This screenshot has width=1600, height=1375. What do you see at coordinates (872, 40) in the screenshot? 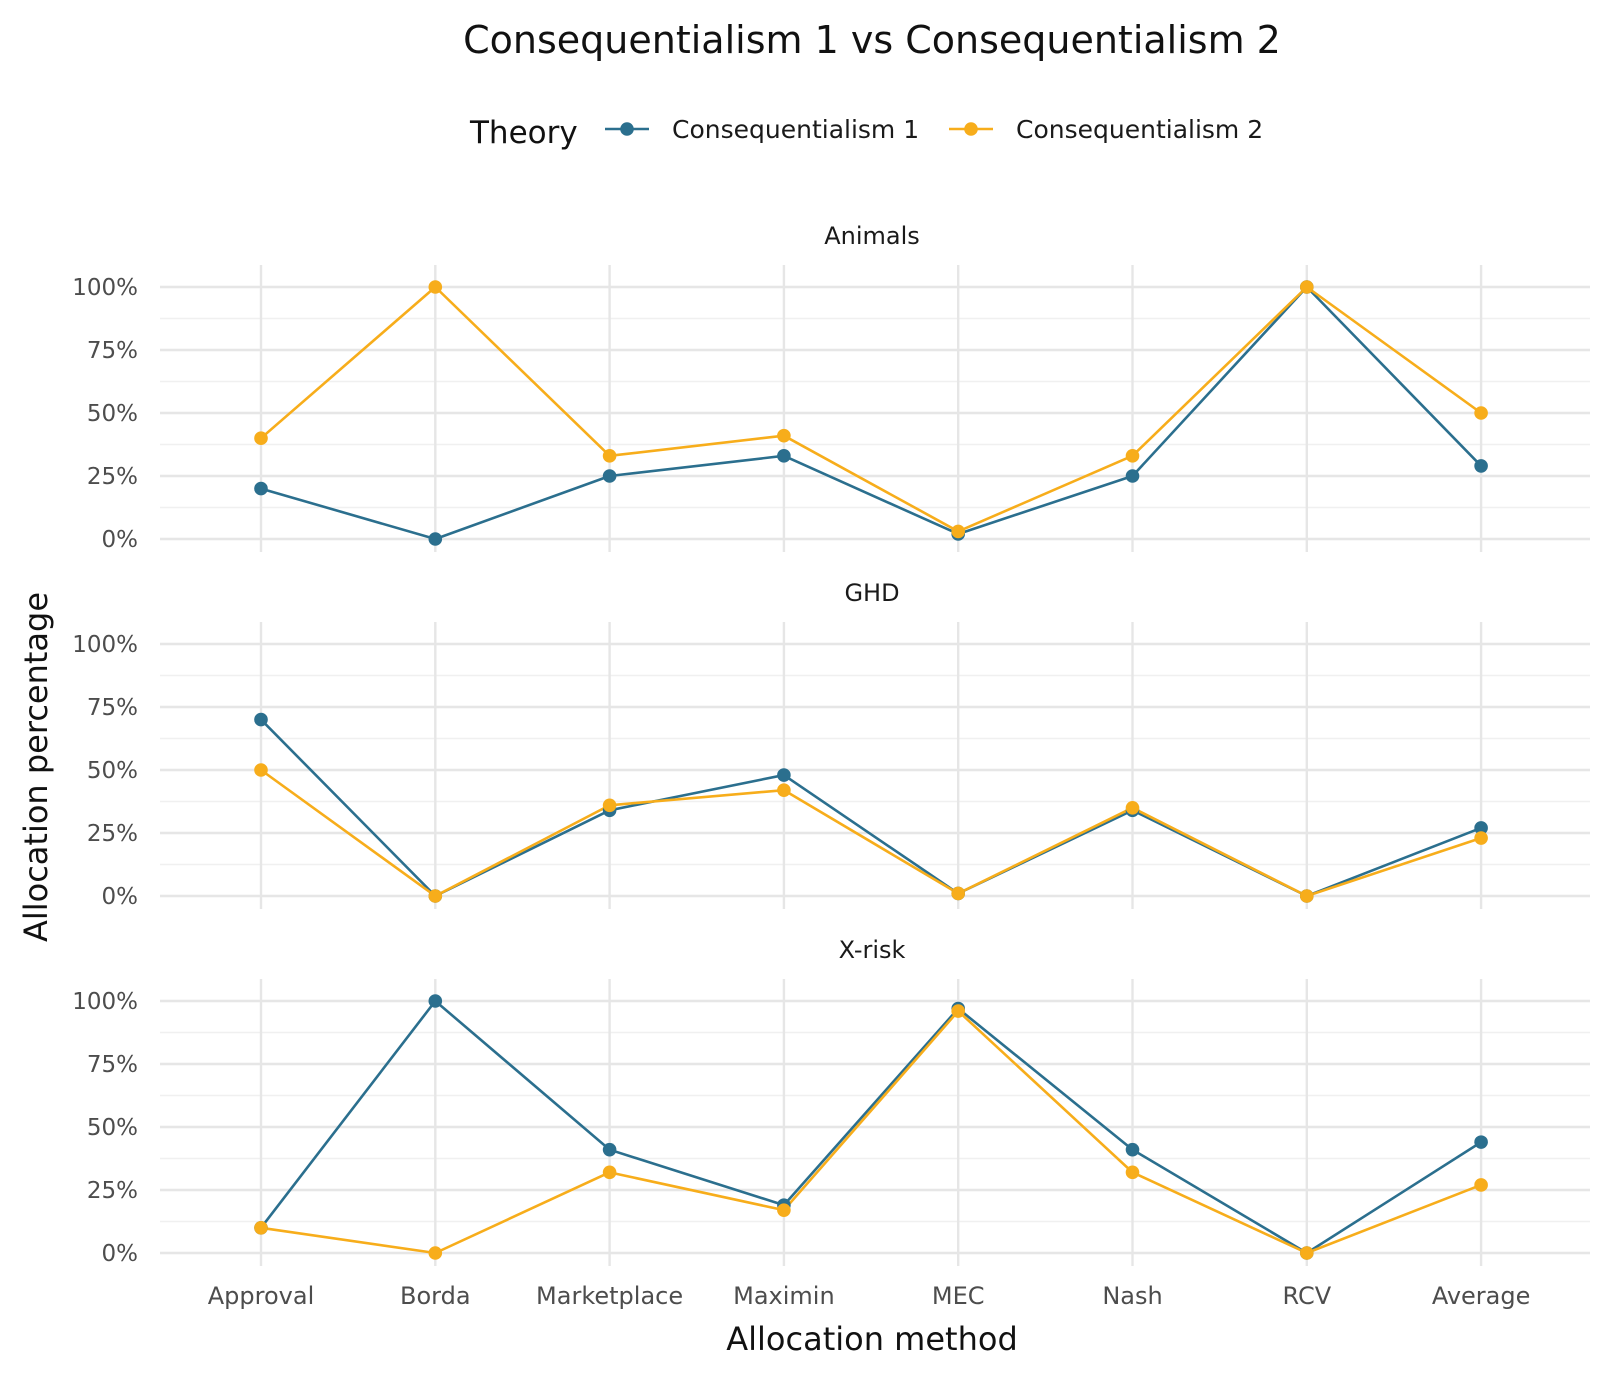
I see `chart-title: Consequentialism 1 vs Consequentialism 2` at bounding box center [872, 40].